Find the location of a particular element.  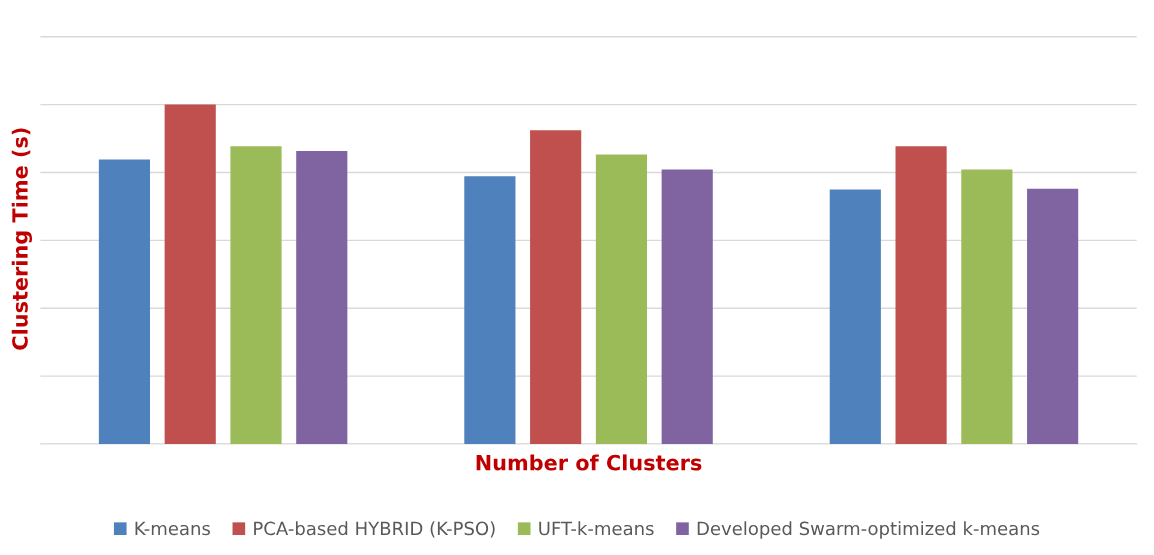

legend-label: K-means is located at coordinates (172, 528).